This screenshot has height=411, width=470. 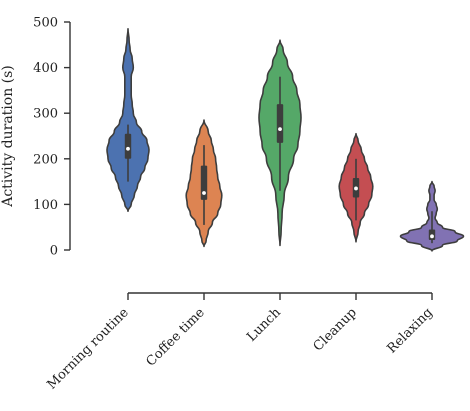 I want to click on x-tick-label: Relaxing, so click(x=410, y=330).